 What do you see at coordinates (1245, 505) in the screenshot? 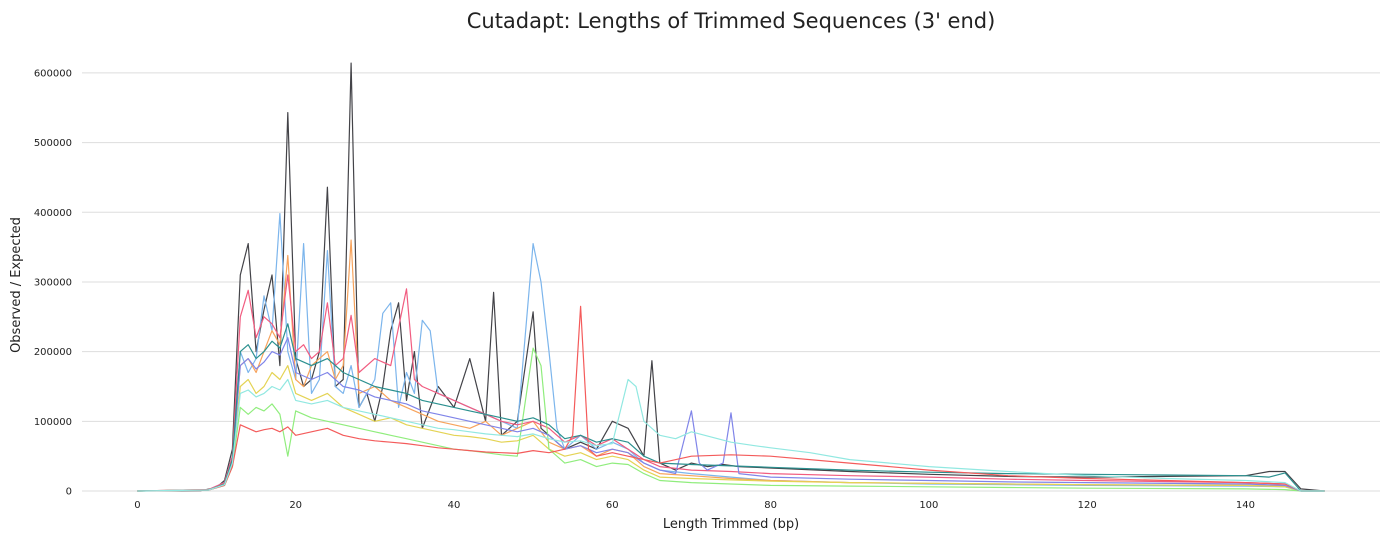
I see `x-tick-label: 140` at bounding box center [1245, 505].